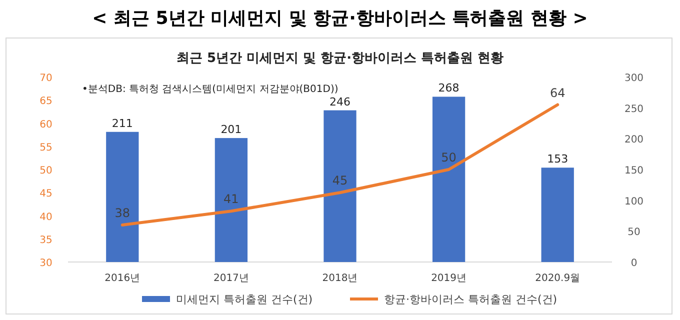  What do you see at coordinates (634, 140) in the screenshot?
I see `y2-tick-label: 200` at bounding box center [634, 140].